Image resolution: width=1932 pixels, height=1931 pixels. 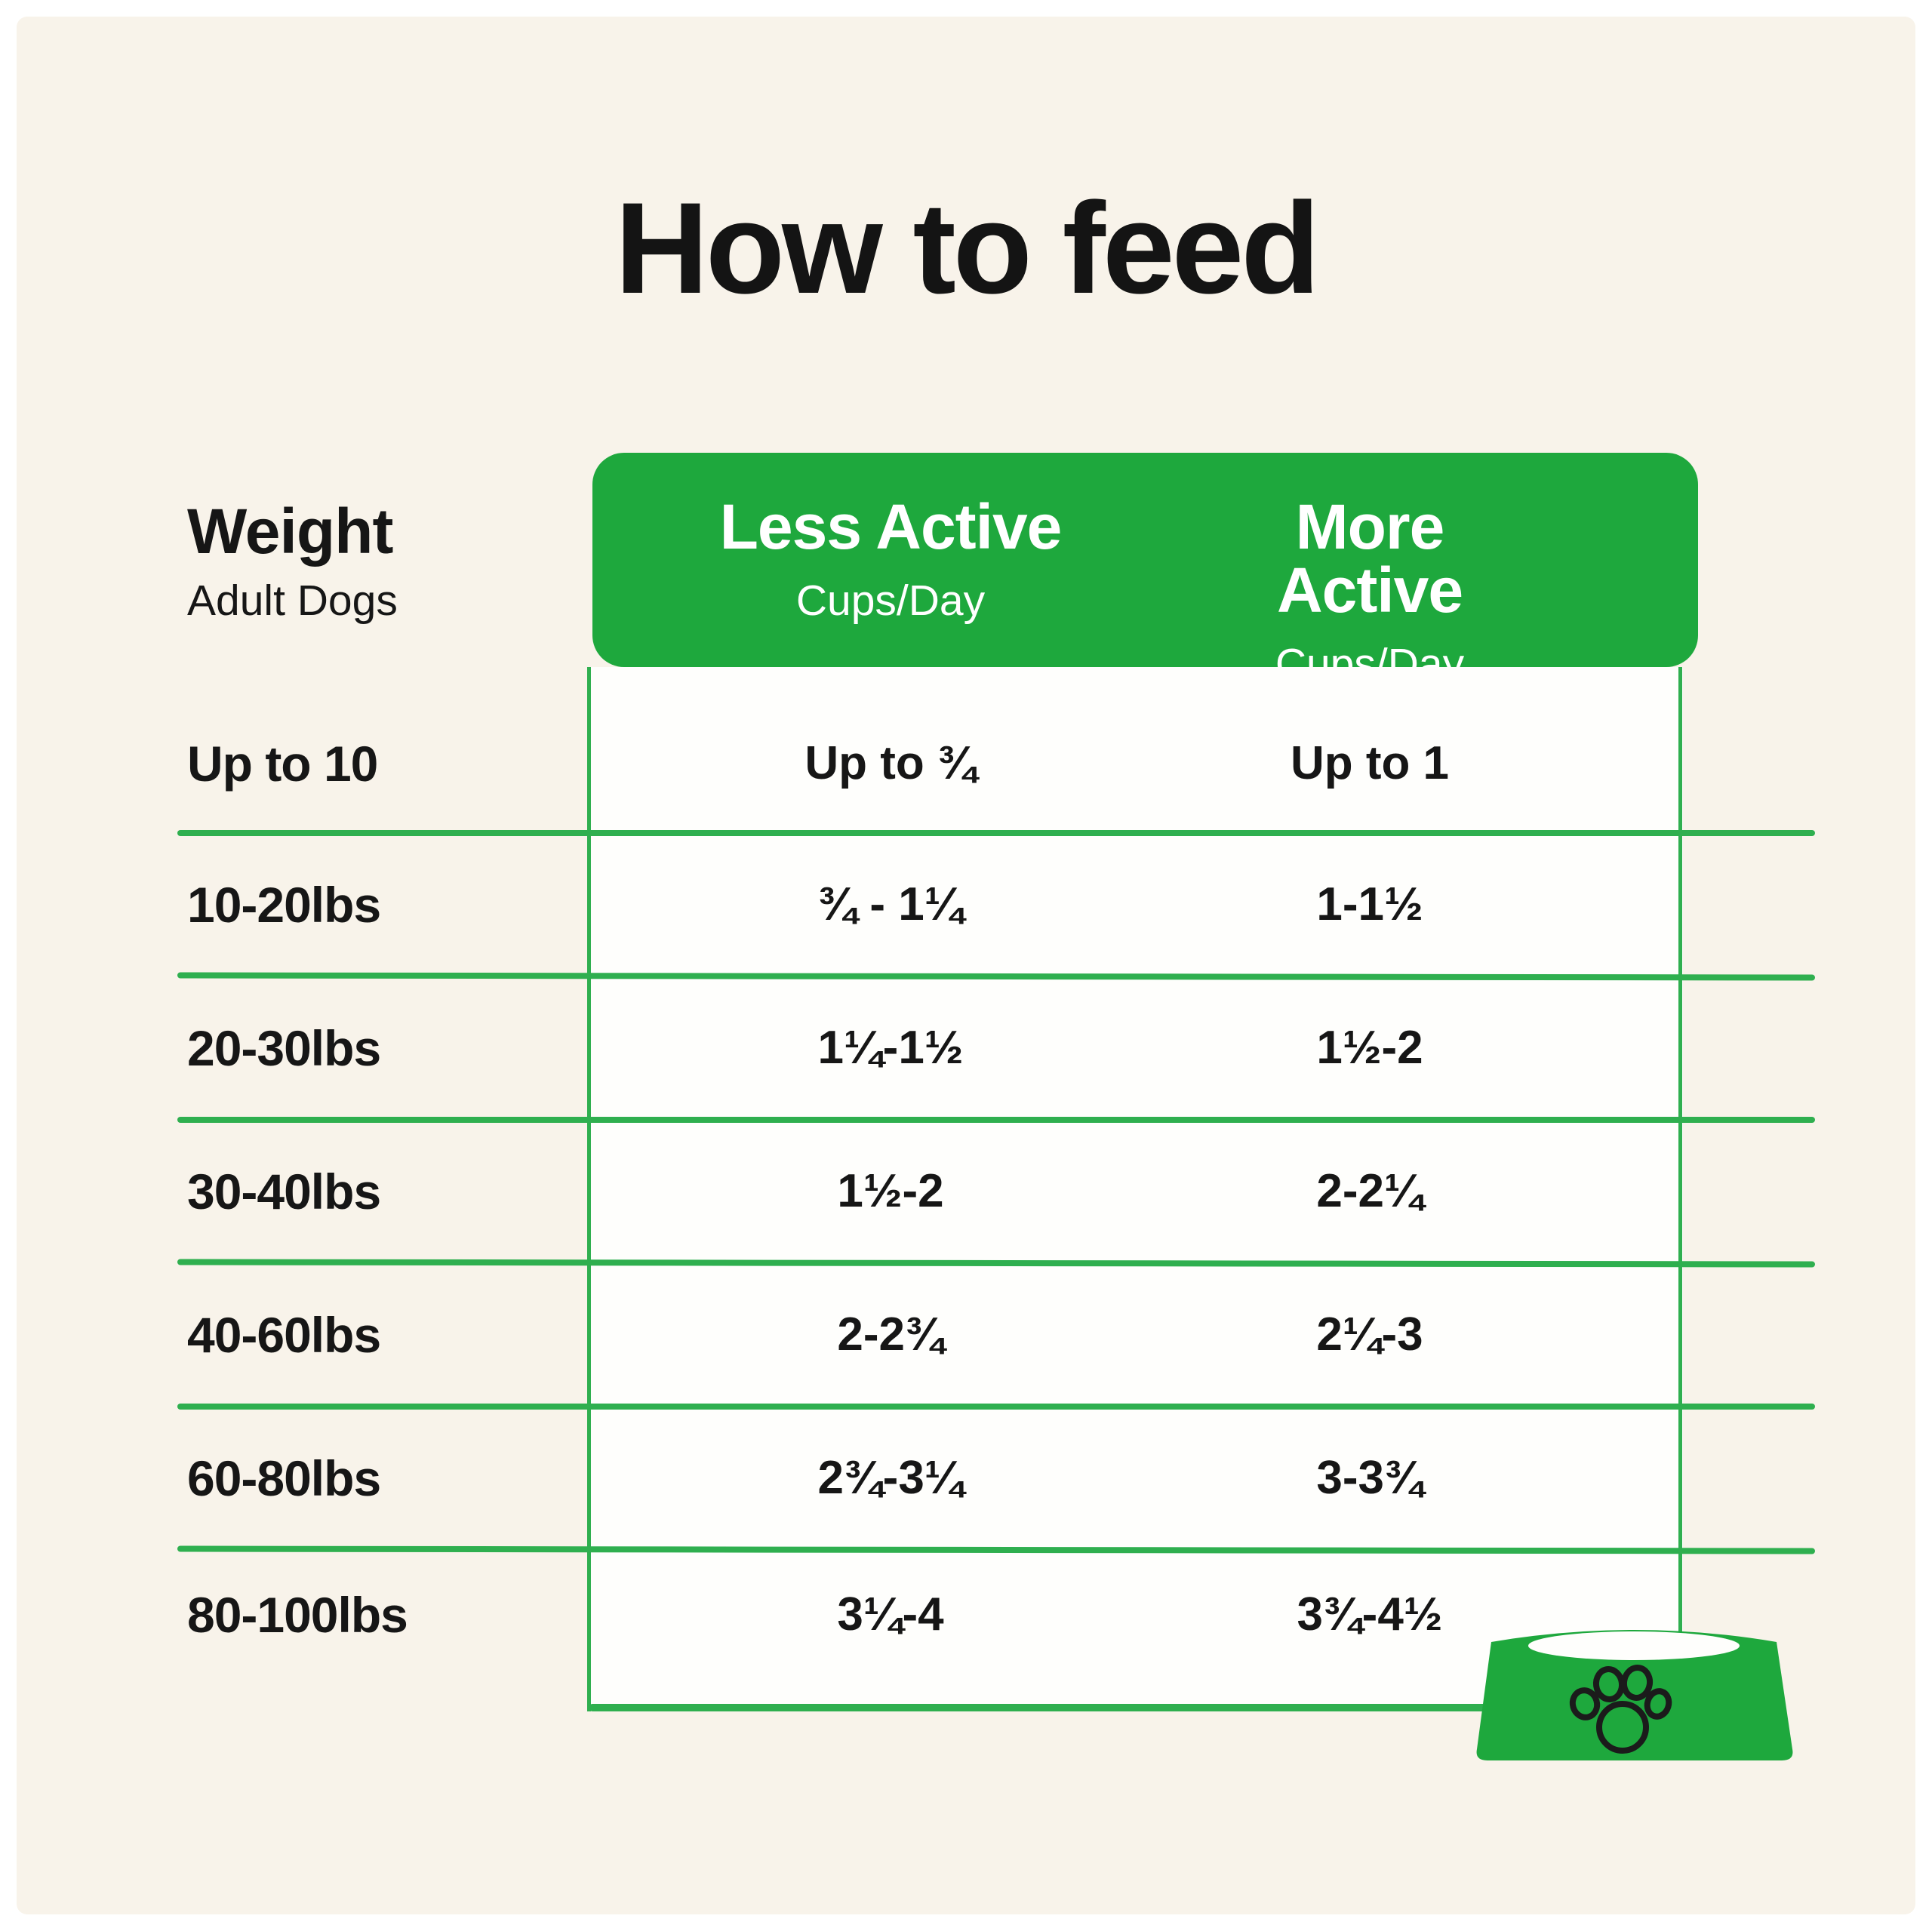 What do you see at coordinates (284, 1191) in the screenshot?
I see `weight-range: 30-40lbs` at bounding box center [284, 1191].